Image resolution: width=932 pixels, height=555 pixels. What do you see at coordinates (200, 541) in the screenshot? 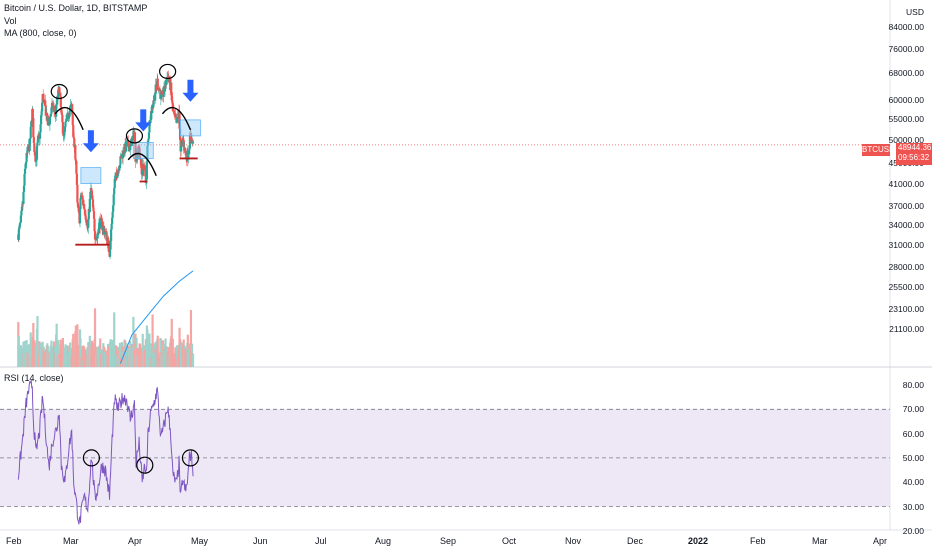
I see `time-tick-label: May` at bounding box center [200, 541].